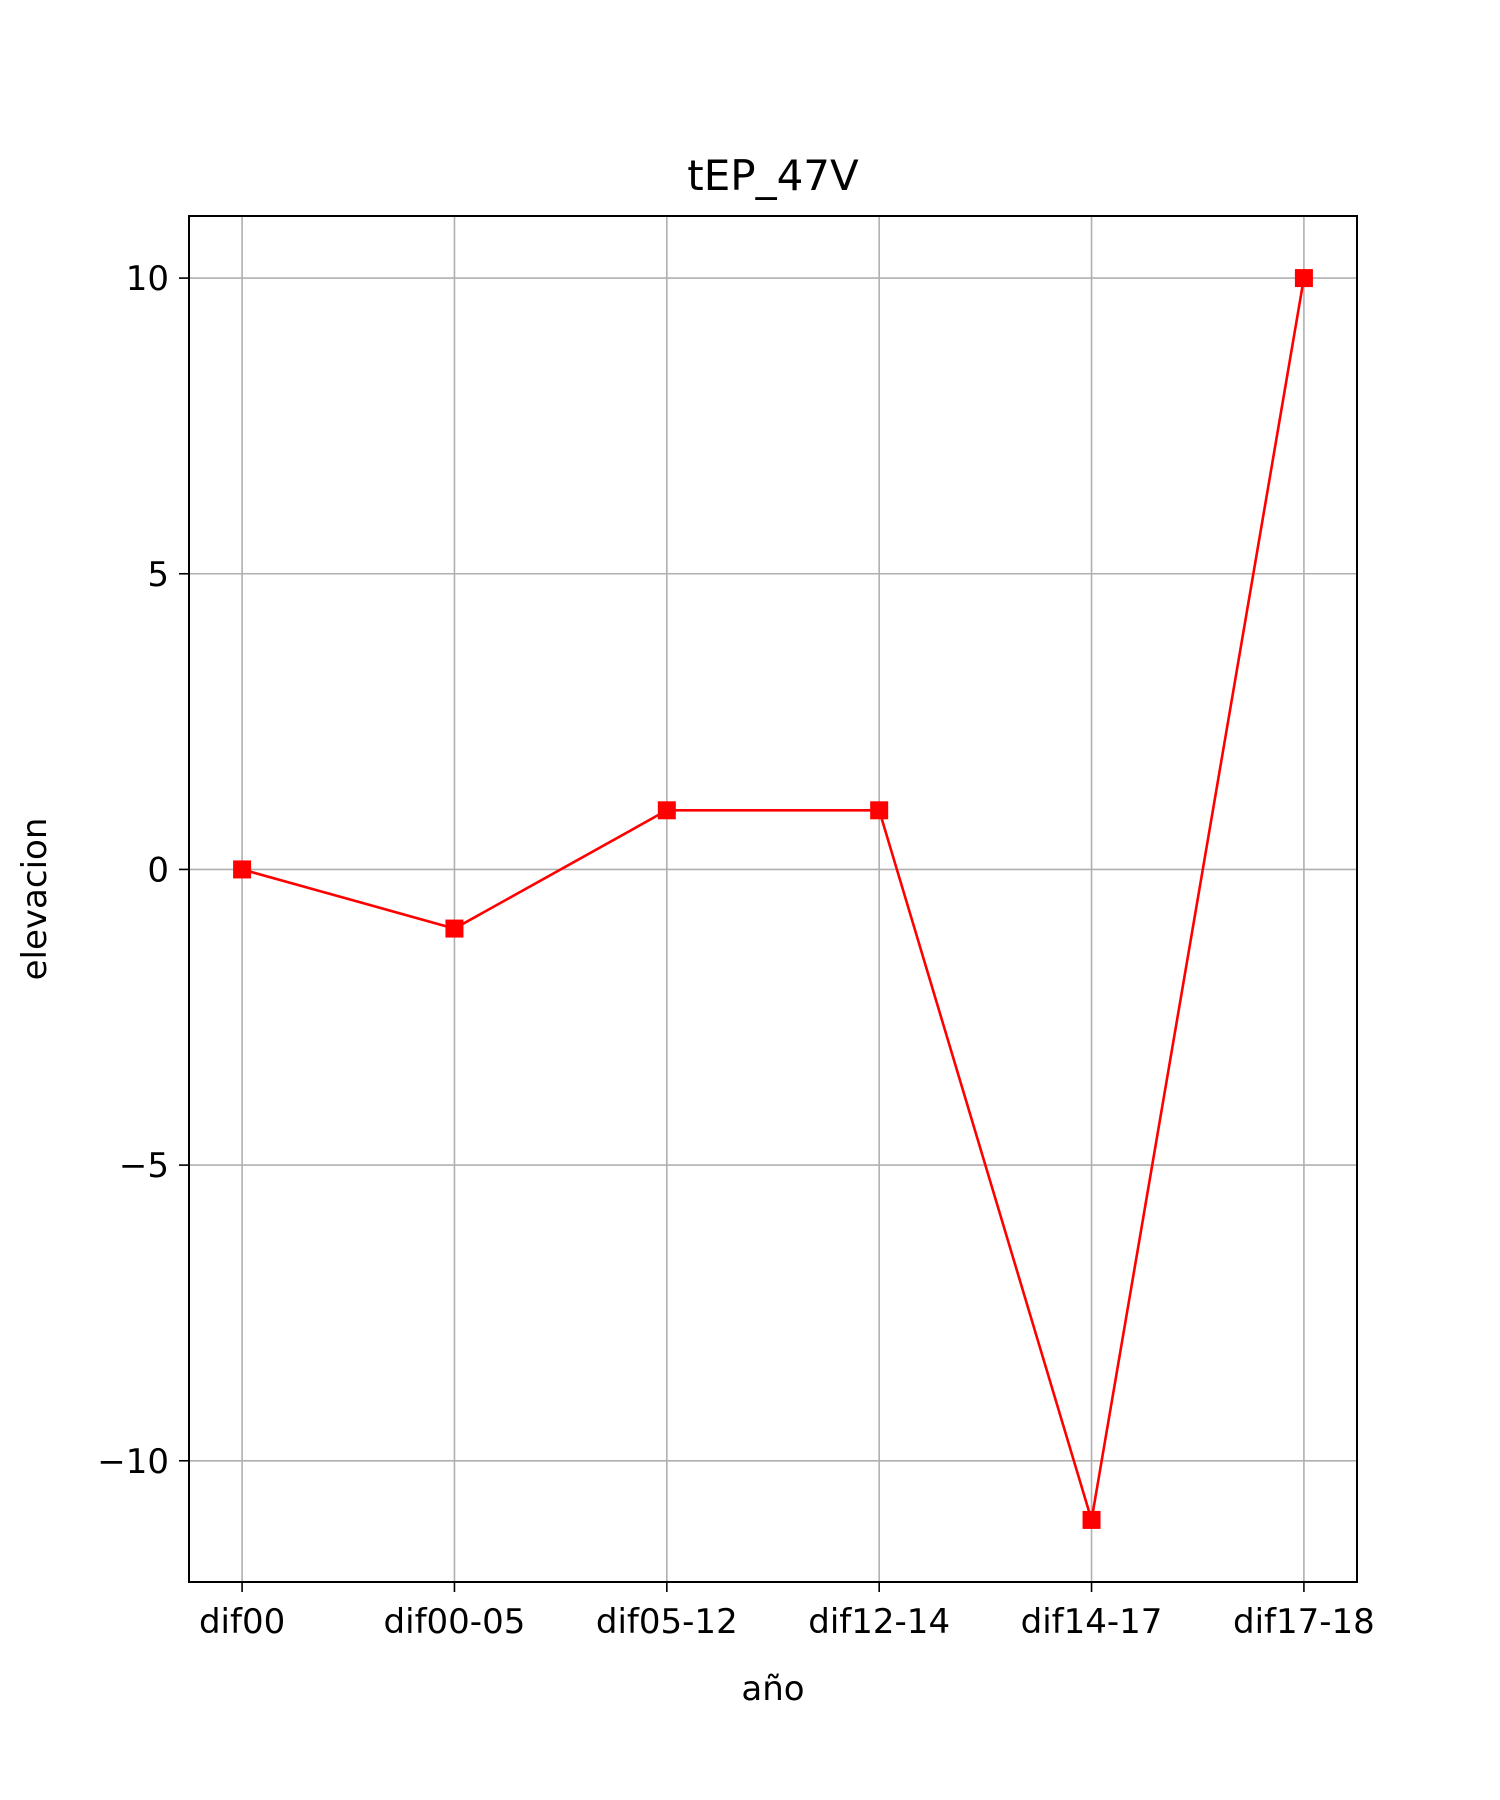 Image resolution: width=1500 pixels, height=1800 pixels. Describe the element at coordinates (773, 175) in the screenshot. I see `chart-title: tEP_47V` at that location.